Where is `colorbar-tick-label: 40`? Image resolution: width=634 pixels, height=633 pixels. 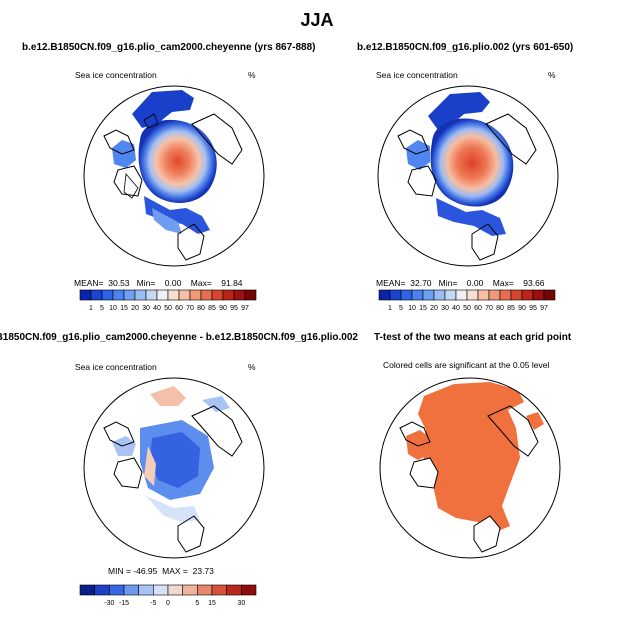 colorbar-tick-label: 40 is located at coordinates (456, 308).